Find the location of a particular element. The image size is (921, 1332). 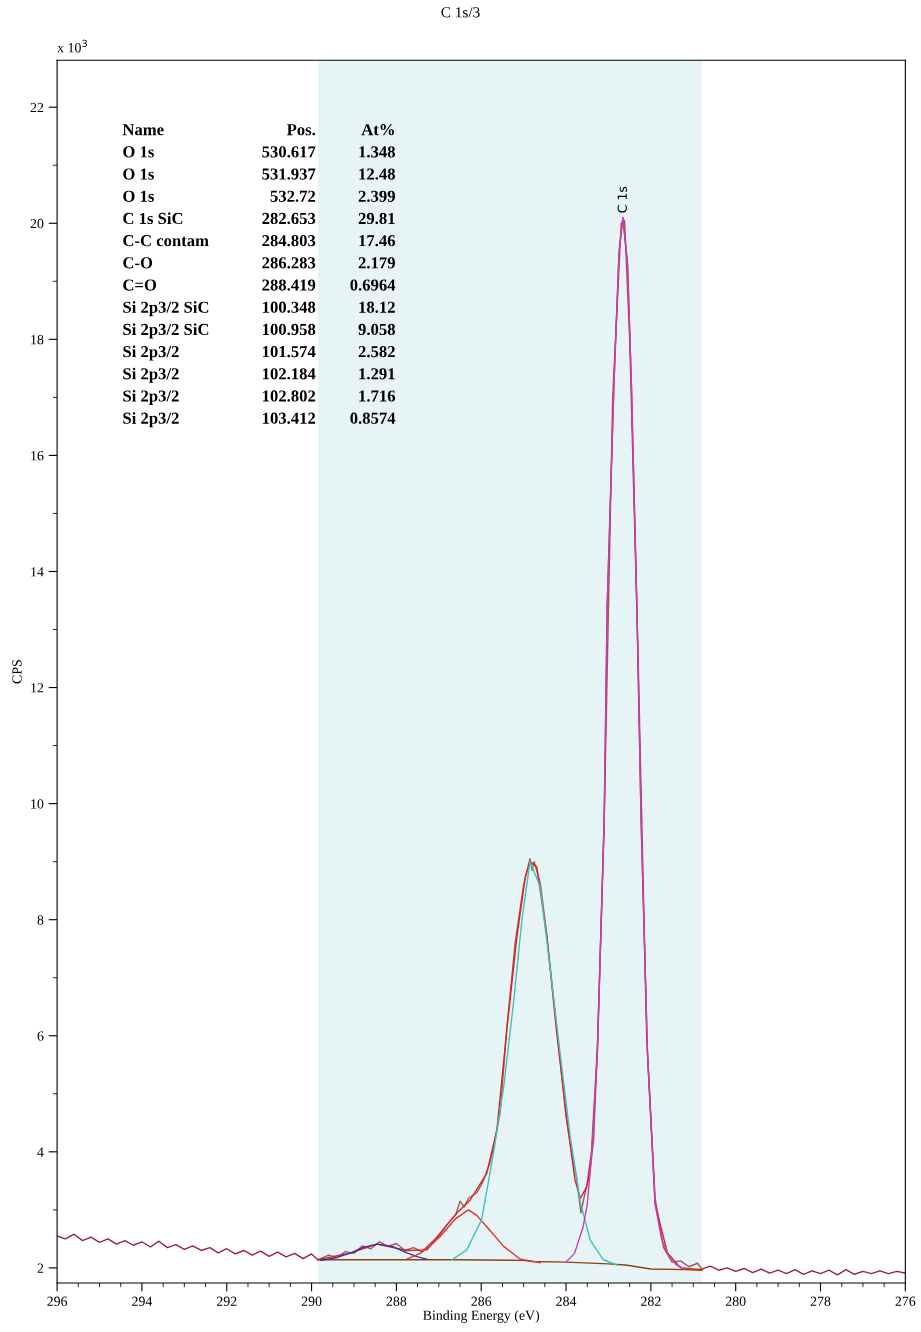

annotation: Name is located at coordinates (143, 130).